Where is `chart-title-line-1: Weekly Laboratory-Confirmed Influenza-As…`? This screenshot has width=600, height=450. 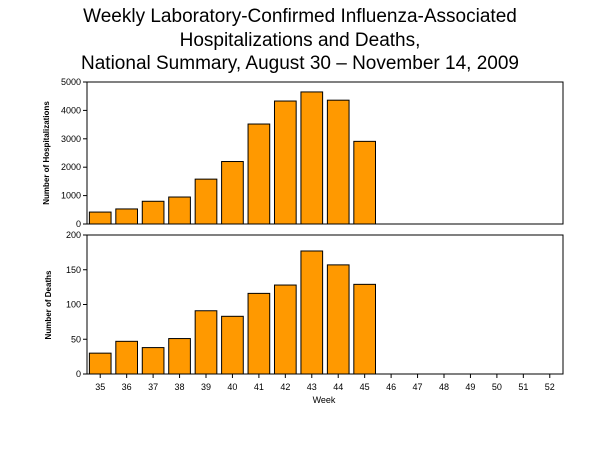 chart-title-line-1: Weekly Laboratory-Confirmed Influenza-As… is located at coordinates (300, 16).